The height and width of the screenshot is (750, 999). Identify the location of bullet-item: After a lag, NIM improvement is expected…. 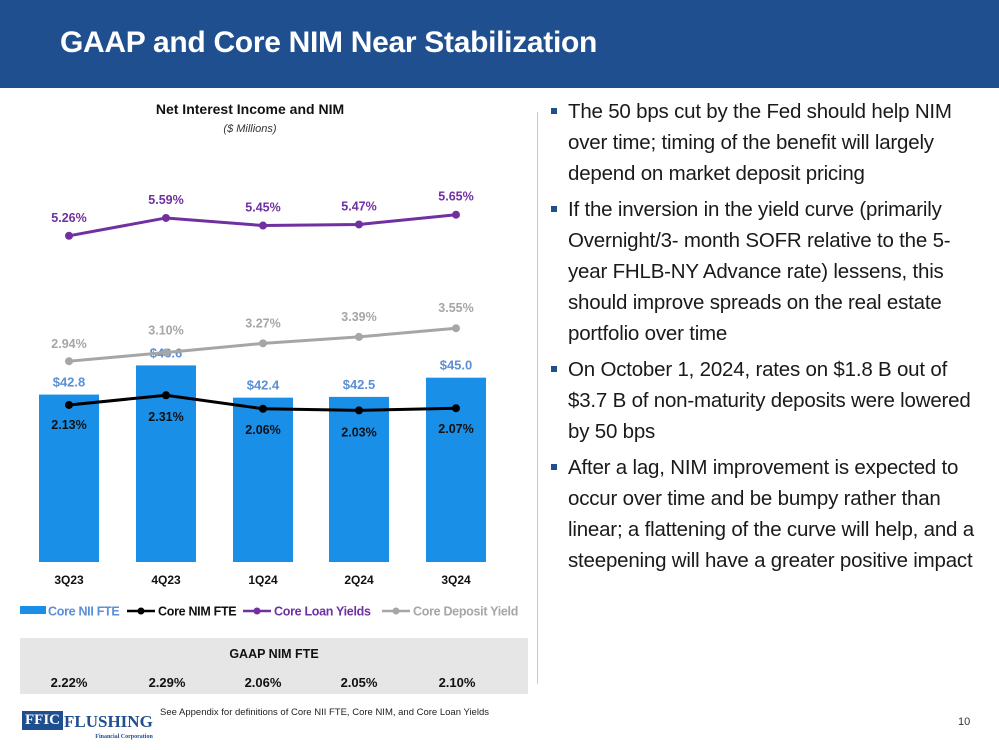
(768, 514).